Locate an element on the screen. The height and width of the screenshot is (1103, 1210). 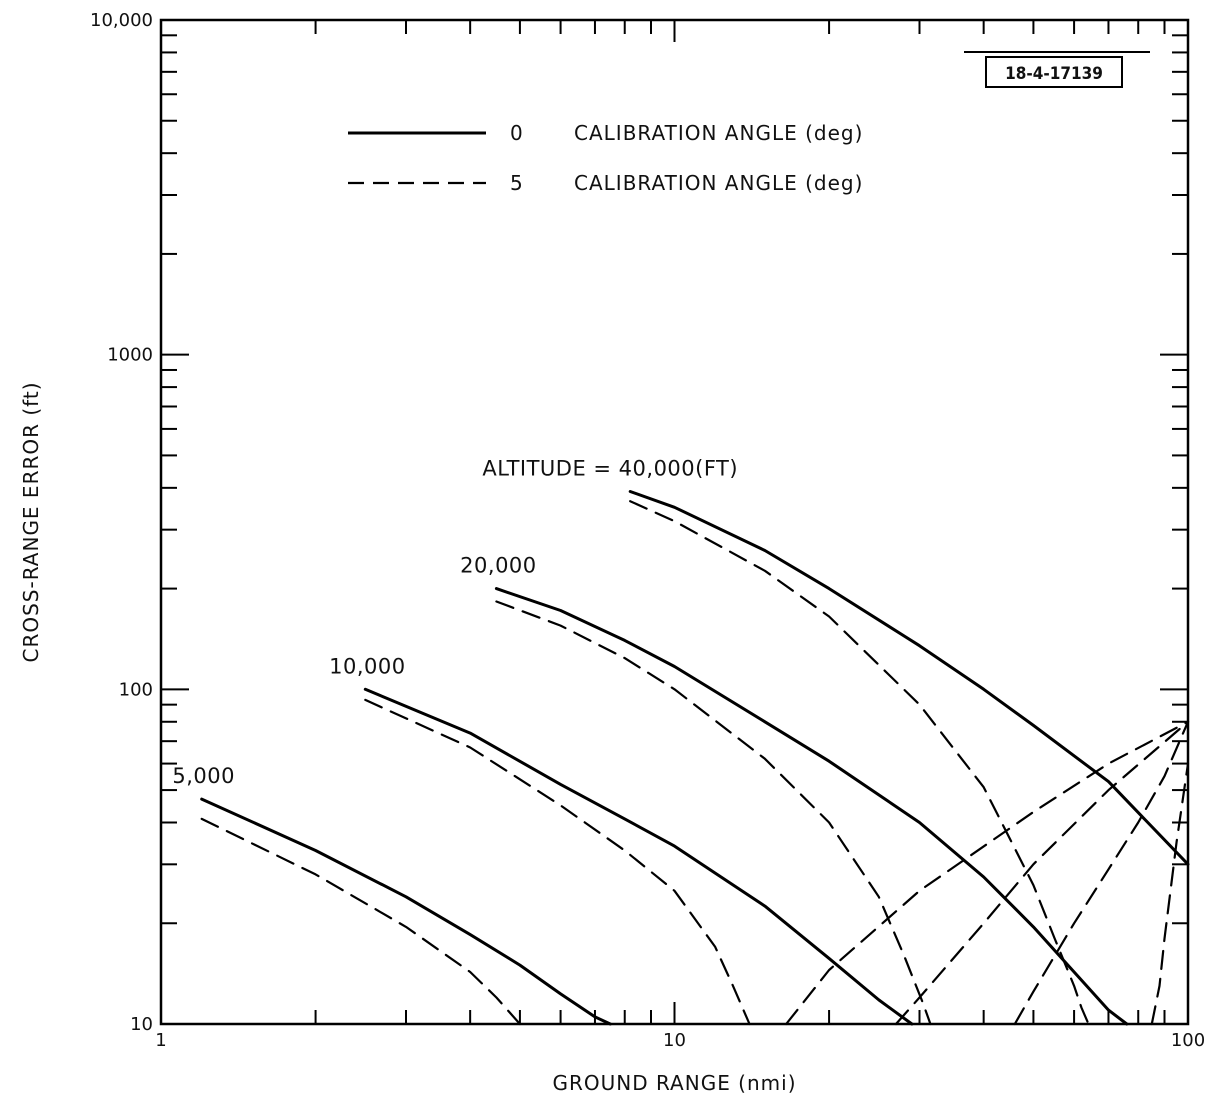
legend-value: 0 is located at coordinates (517, 133).